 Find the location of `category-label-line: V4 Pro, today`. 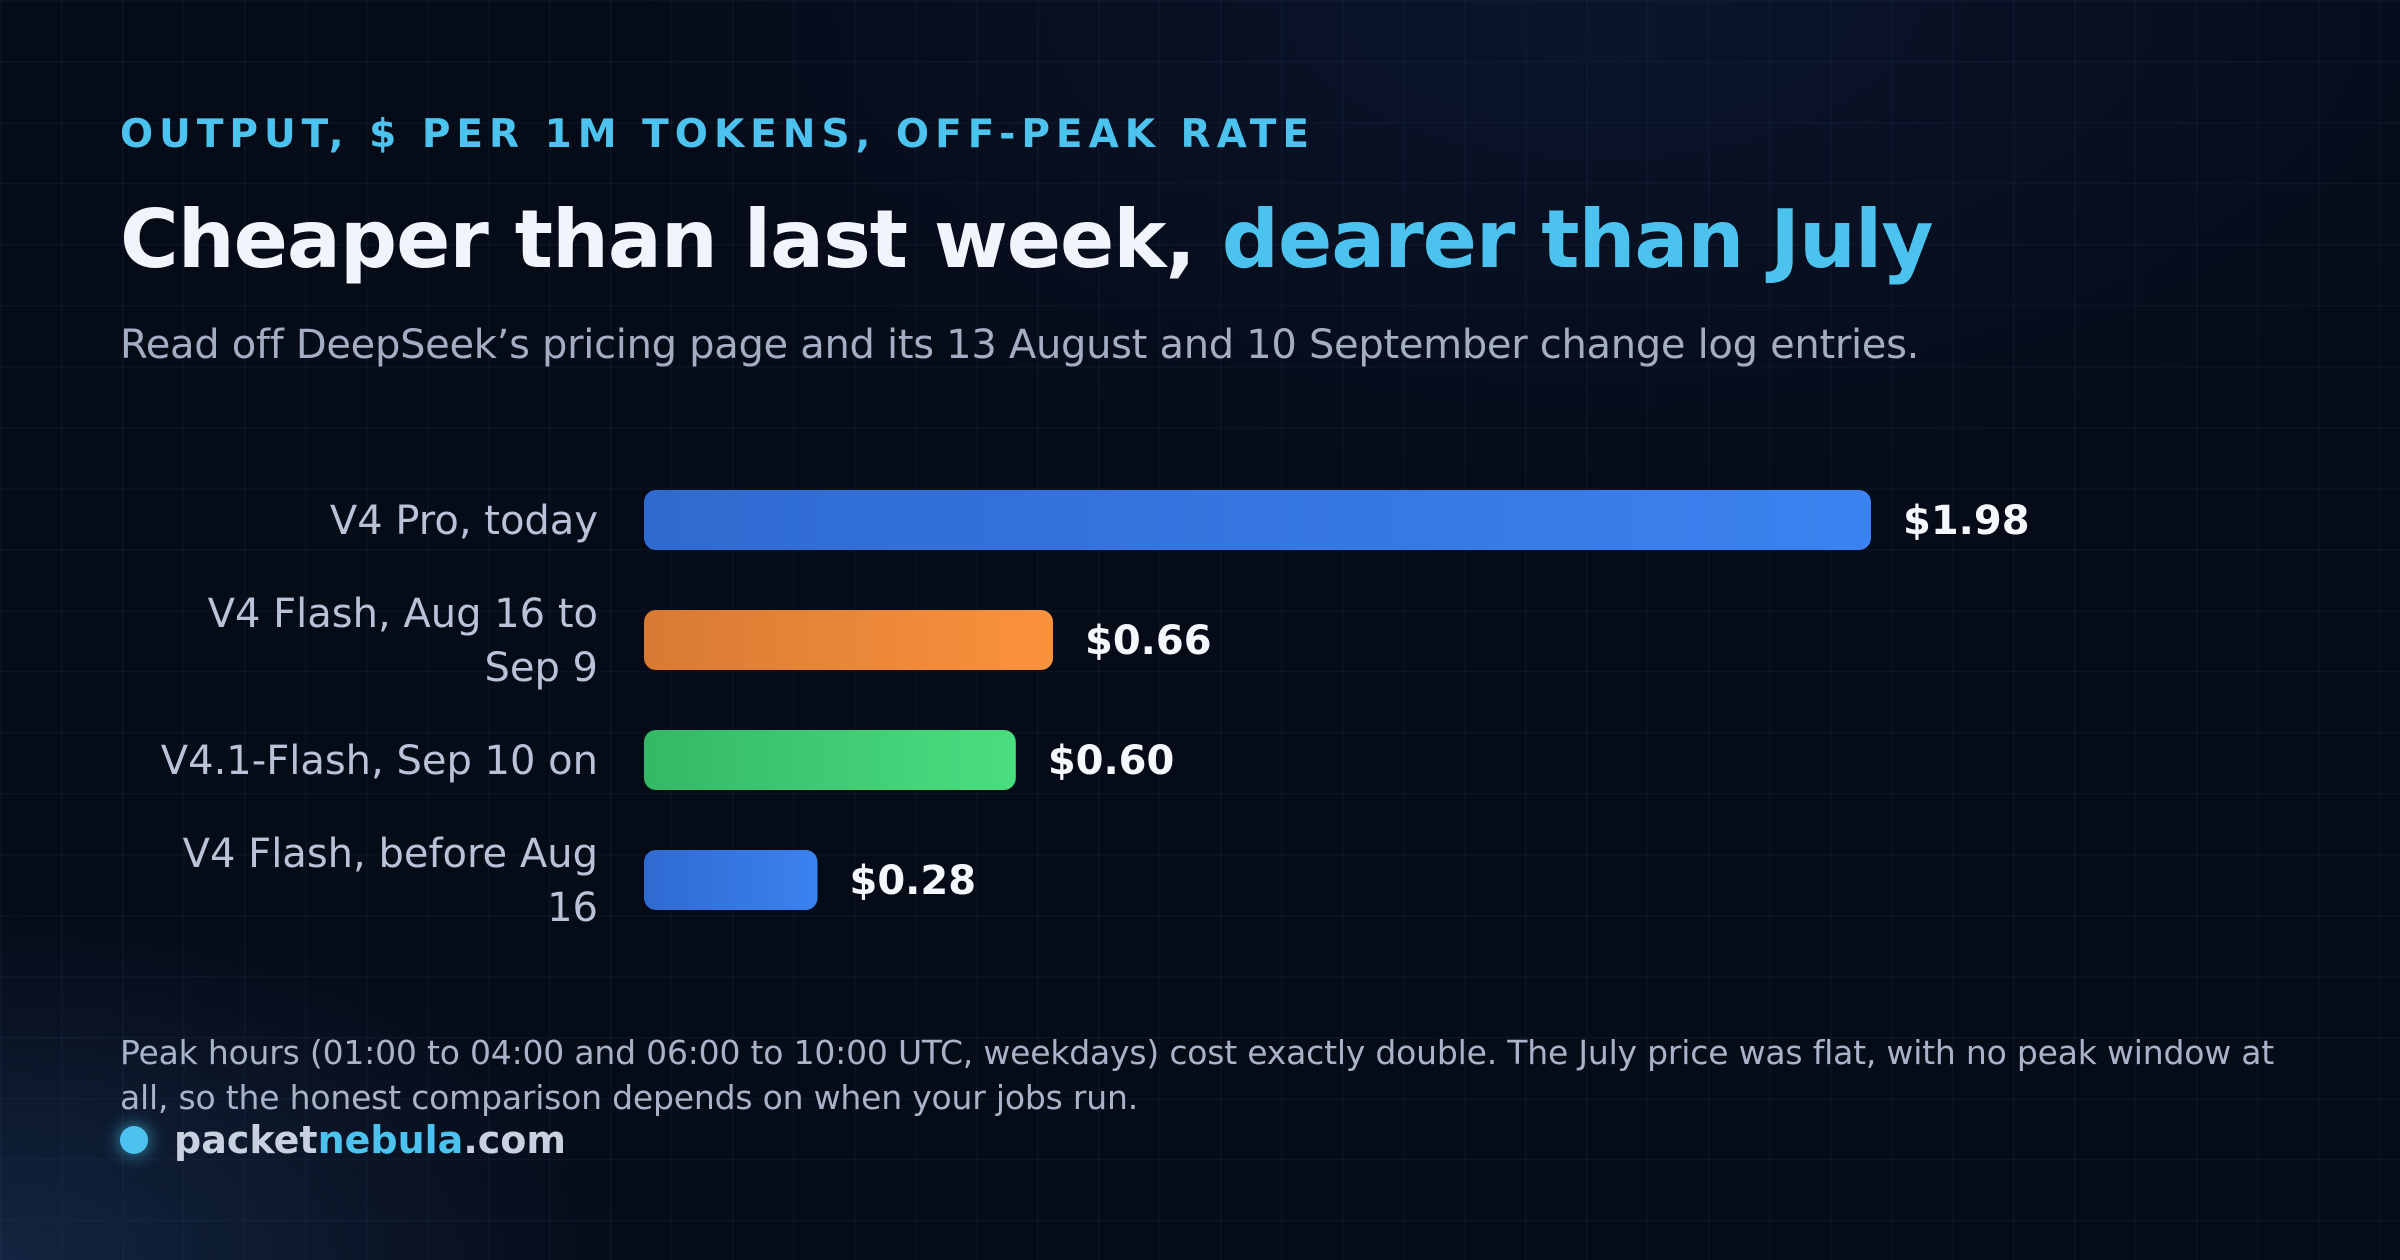

category-label-line: V4 Pro, today is located at coordinates (464, 521).